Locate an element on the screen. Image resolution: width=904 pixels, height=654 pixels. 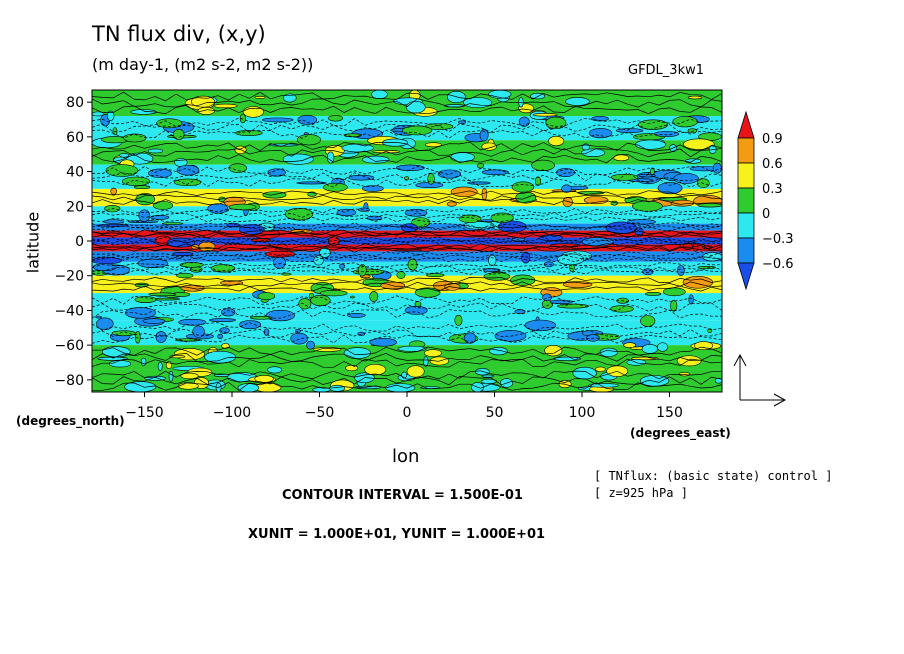
x-axis-label: lon is located at coordinates (406, 456).